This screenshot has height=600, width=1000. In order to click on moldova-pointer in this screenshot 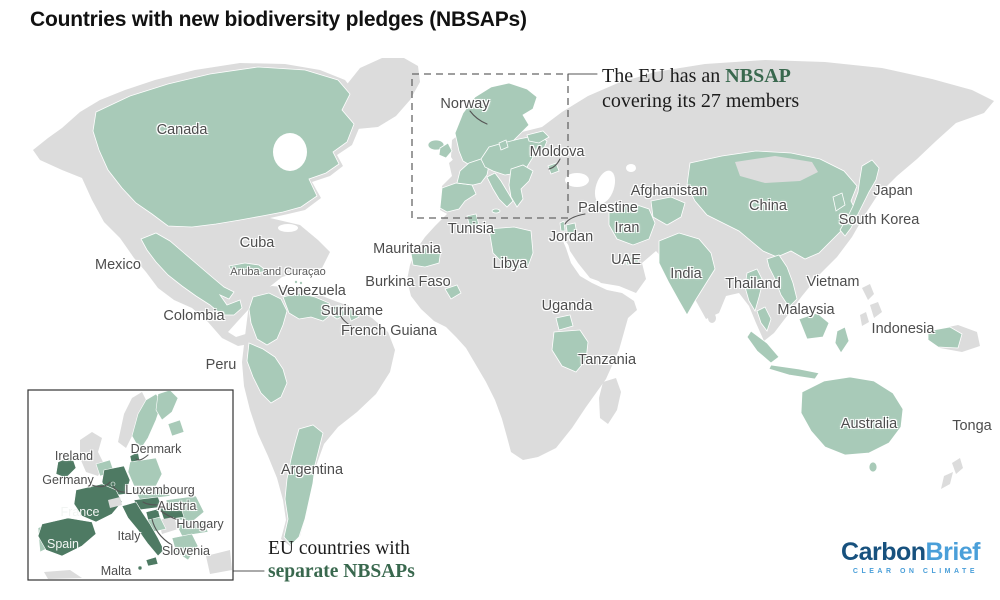, I will do `click(554, 164)`.